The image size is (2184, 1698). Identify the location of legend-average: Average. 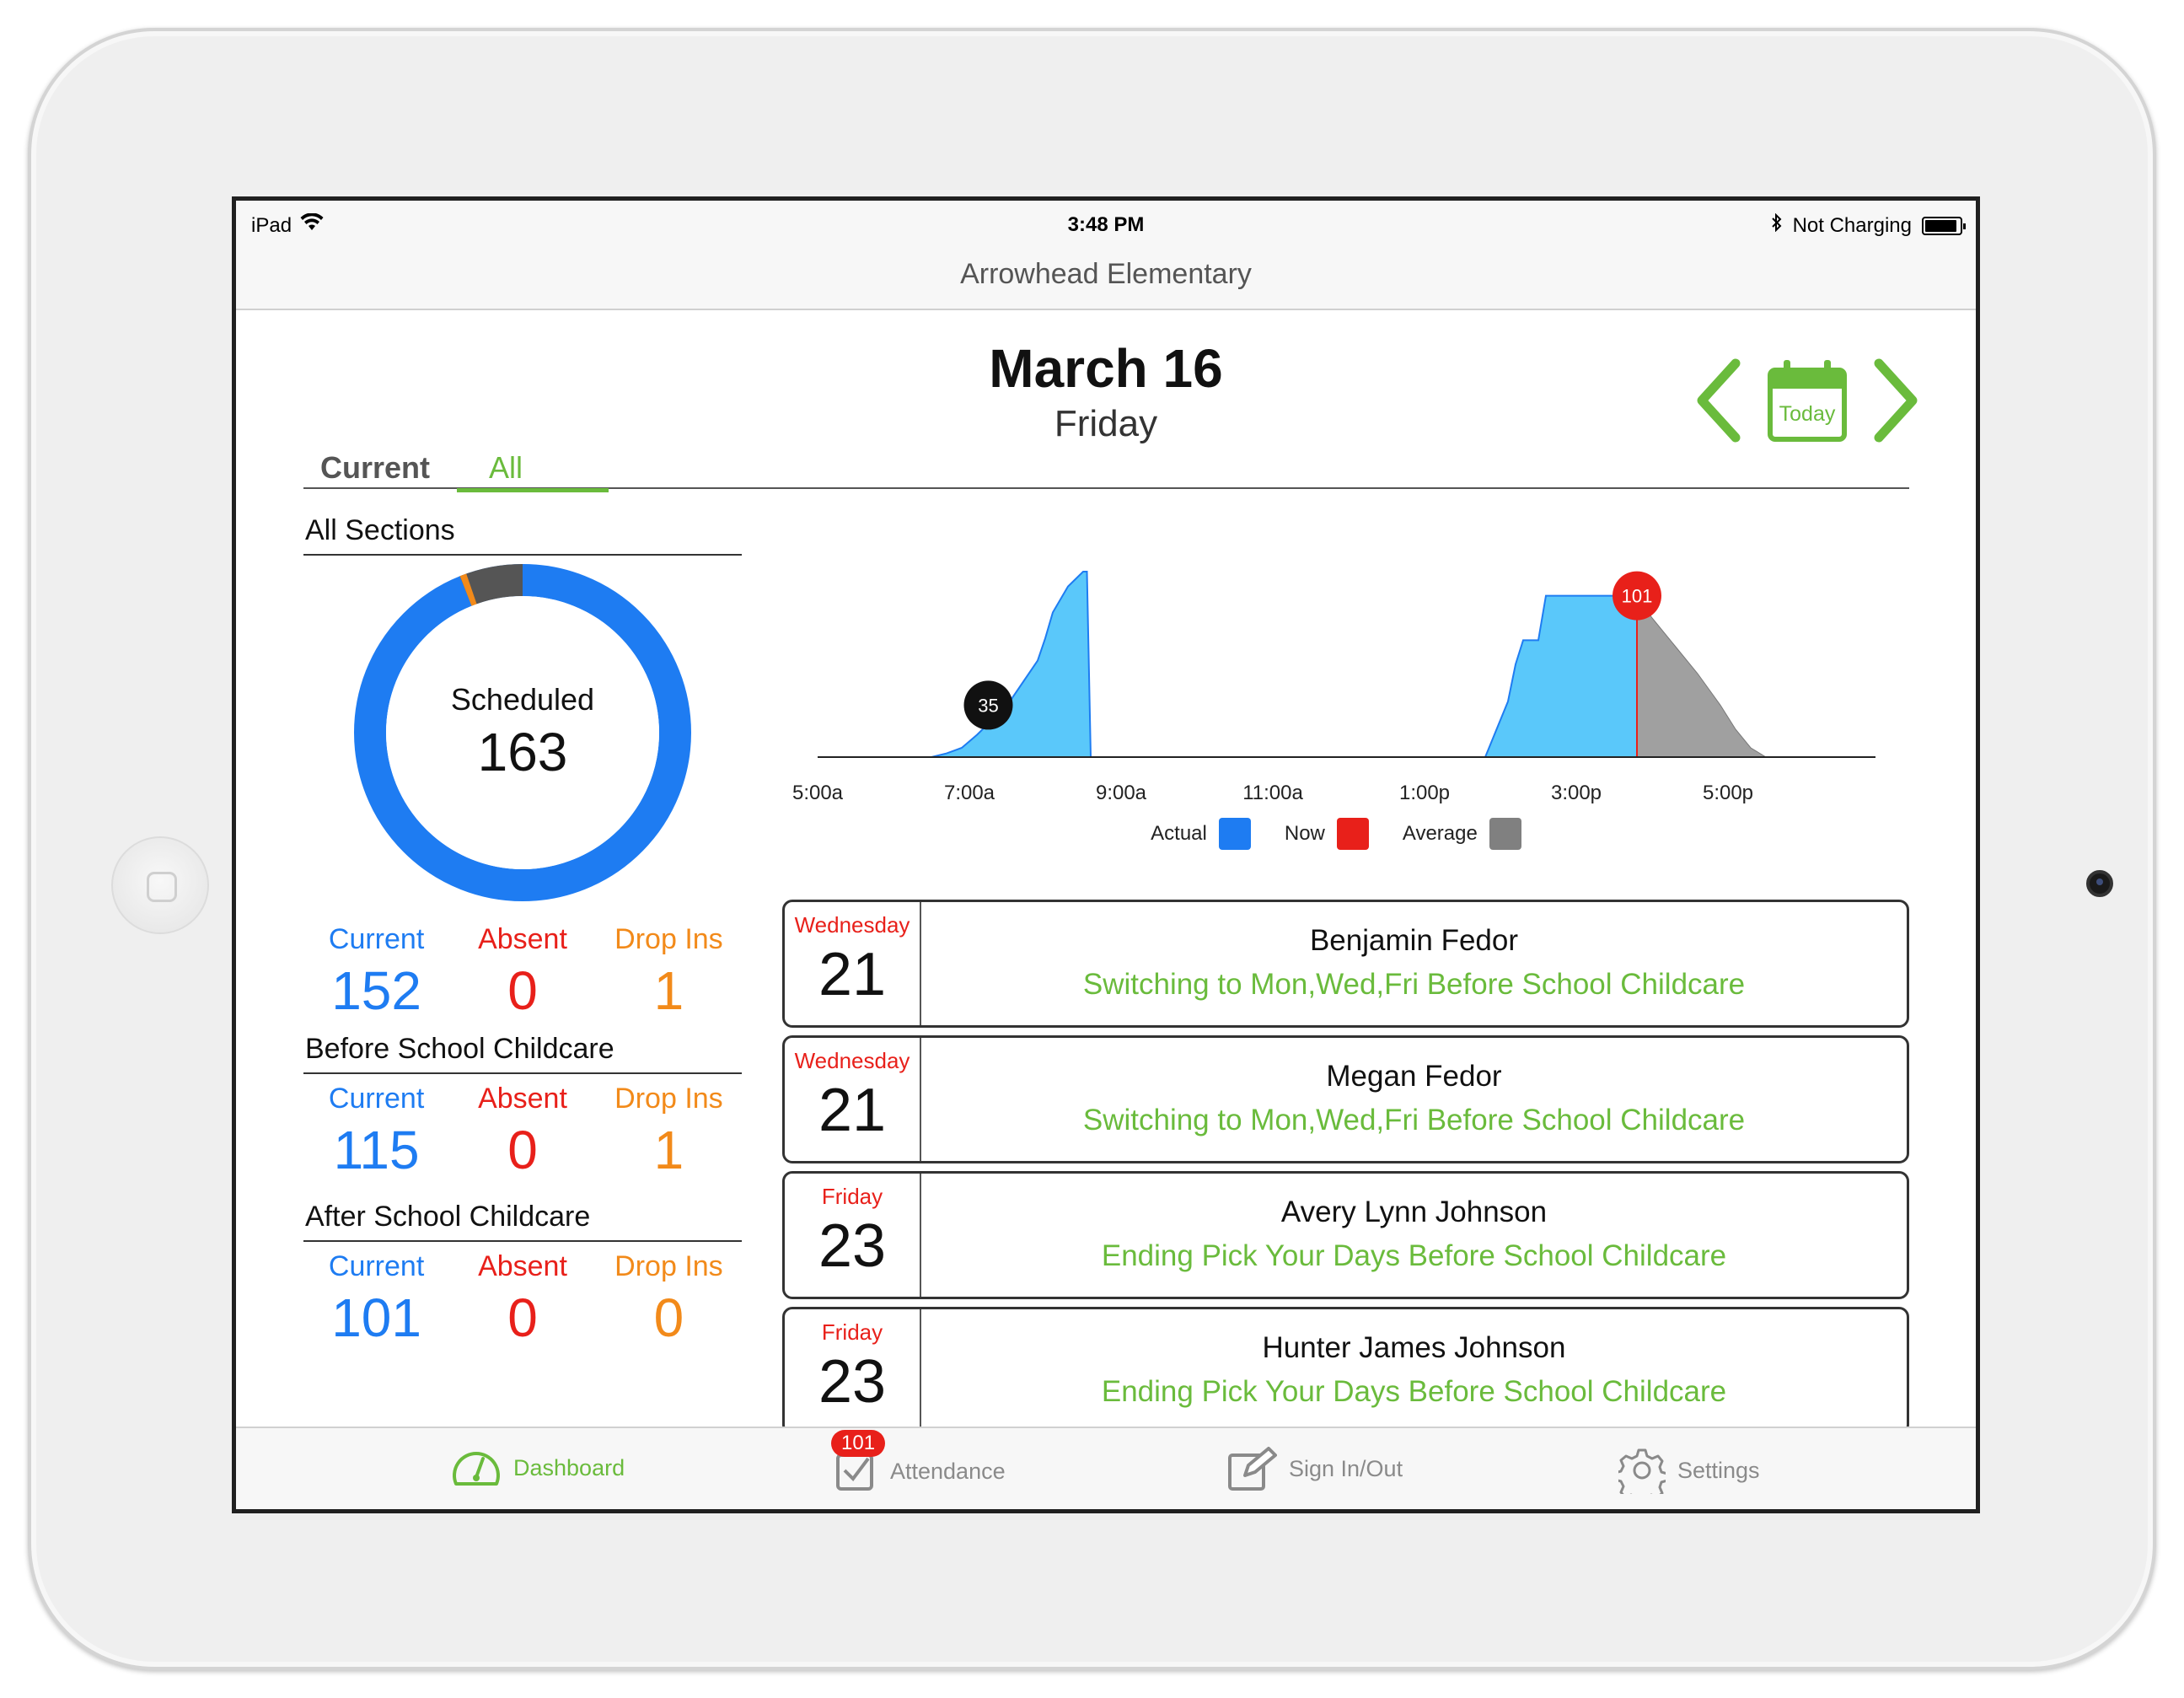
(1462, 834).